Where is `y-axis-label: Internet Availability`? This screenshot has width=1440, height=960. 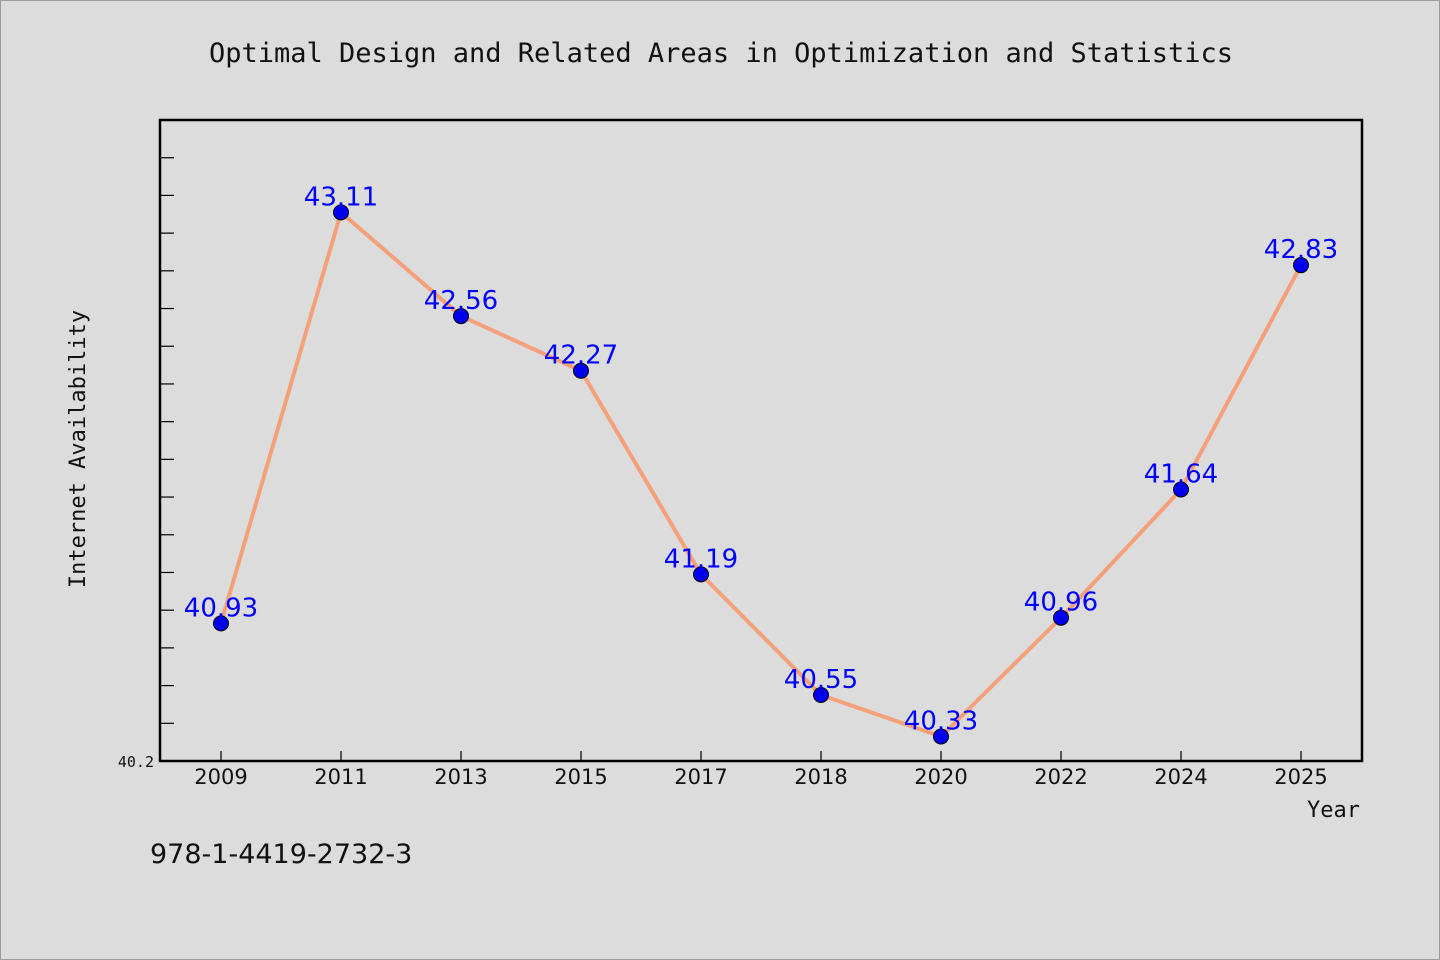
y-axis-label: Internet Availability is located at coordinates (78, 449).